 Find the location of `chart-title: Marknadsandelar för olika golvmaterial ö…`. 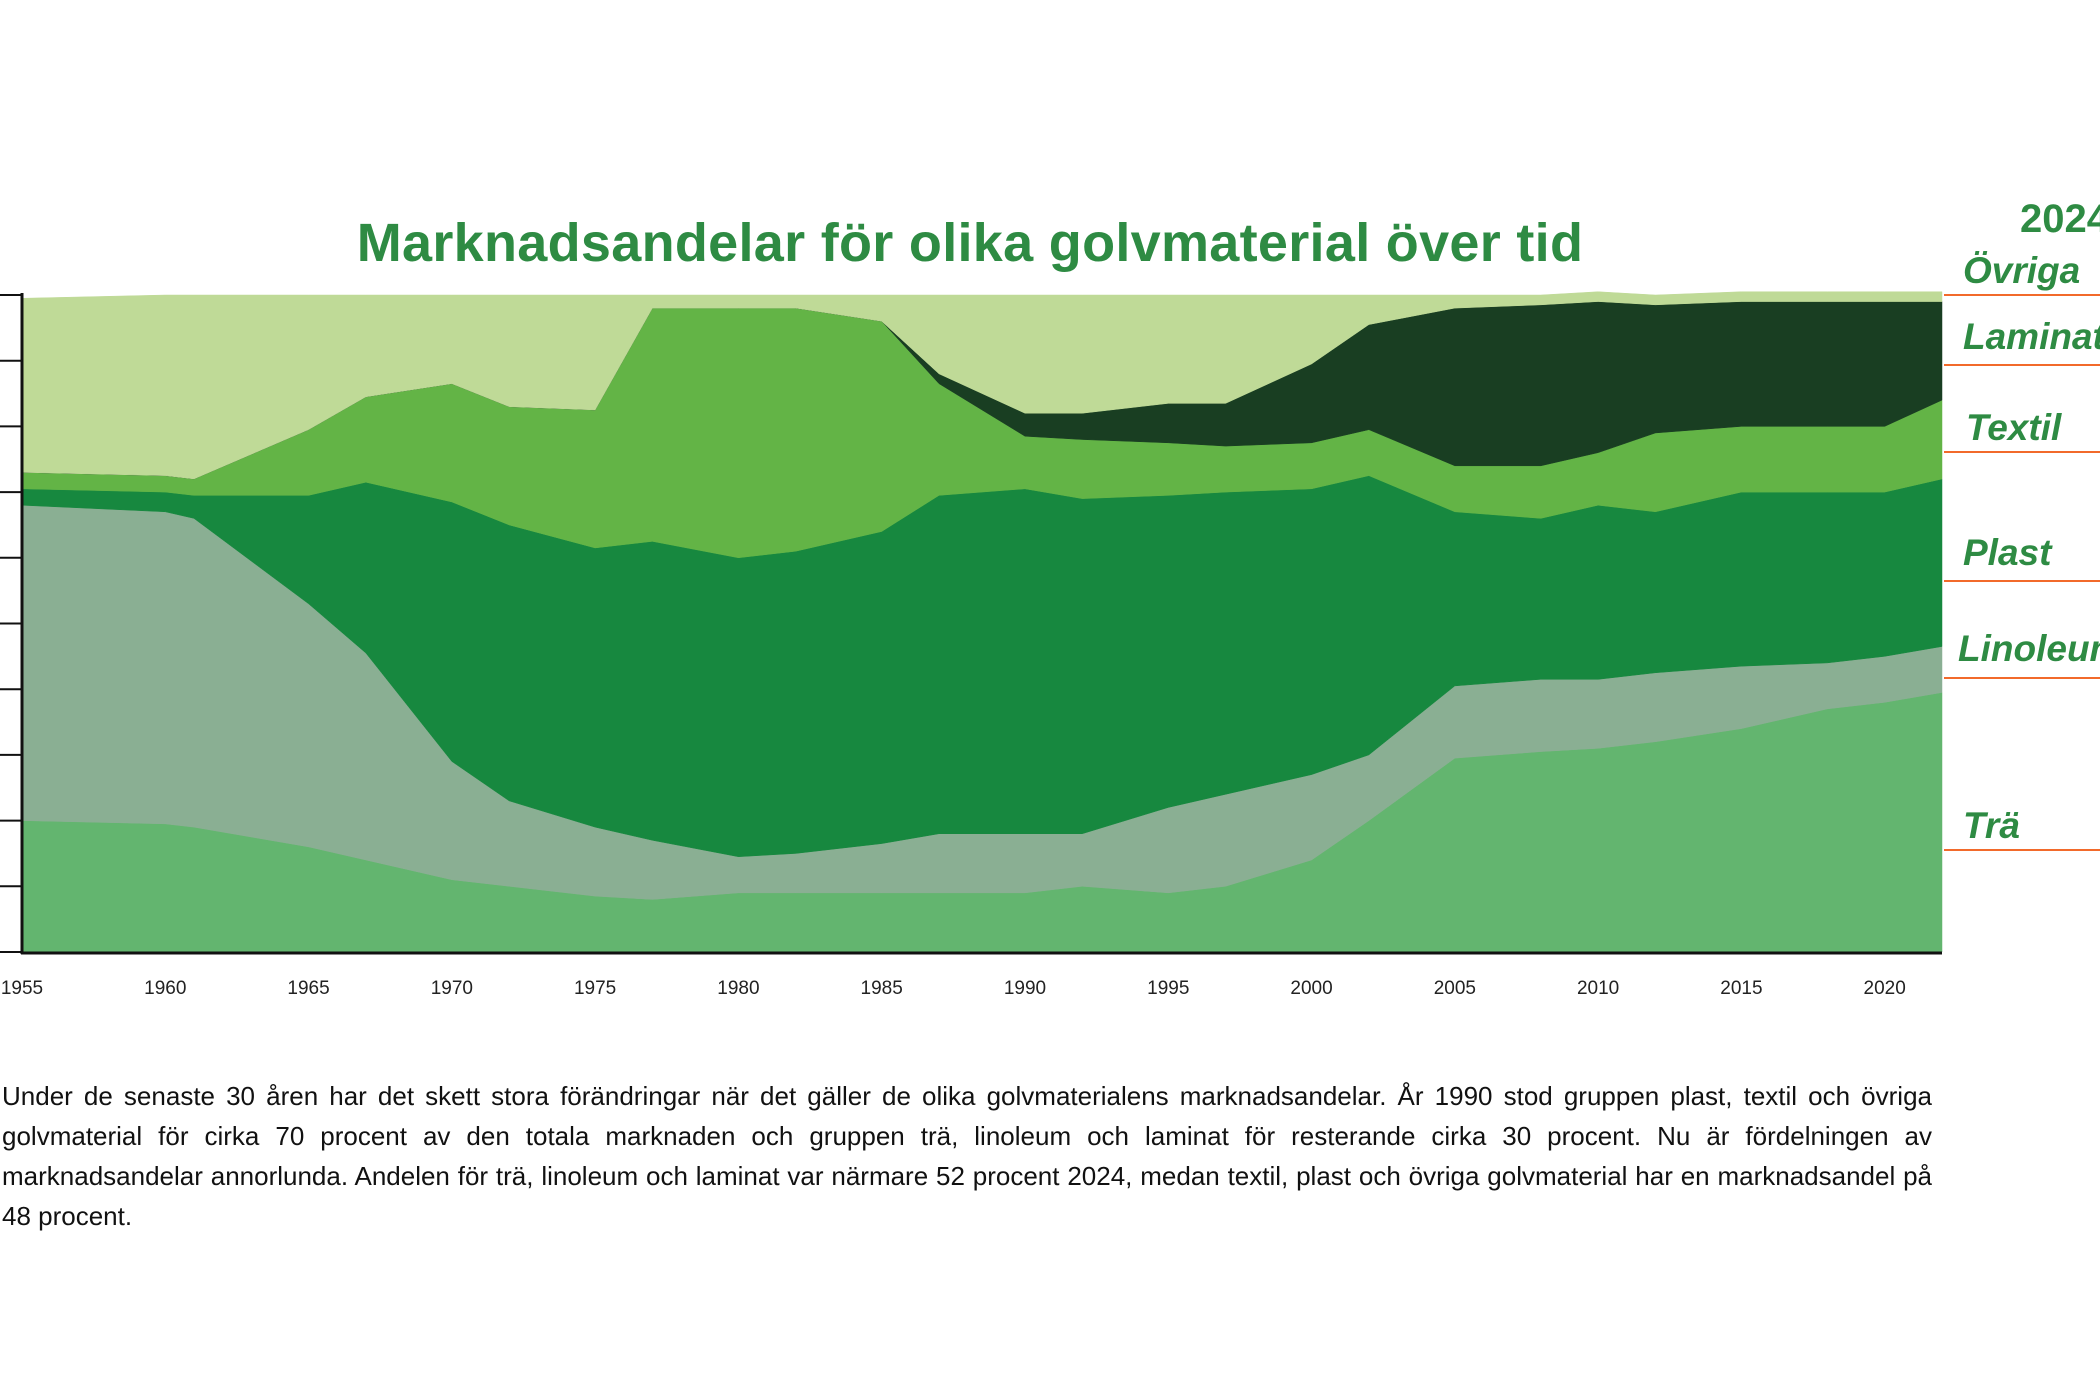

chart-title: Marknadsandelar för olika golvmaterial ö… is located at coordinates (970, 243).